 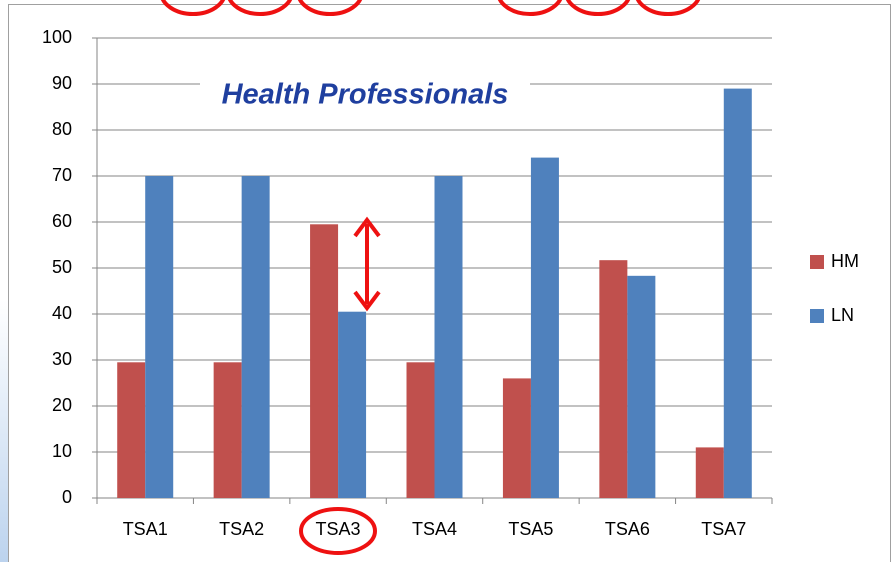 I want to click on y-tick-label: 30, so click(x=62, y=359).